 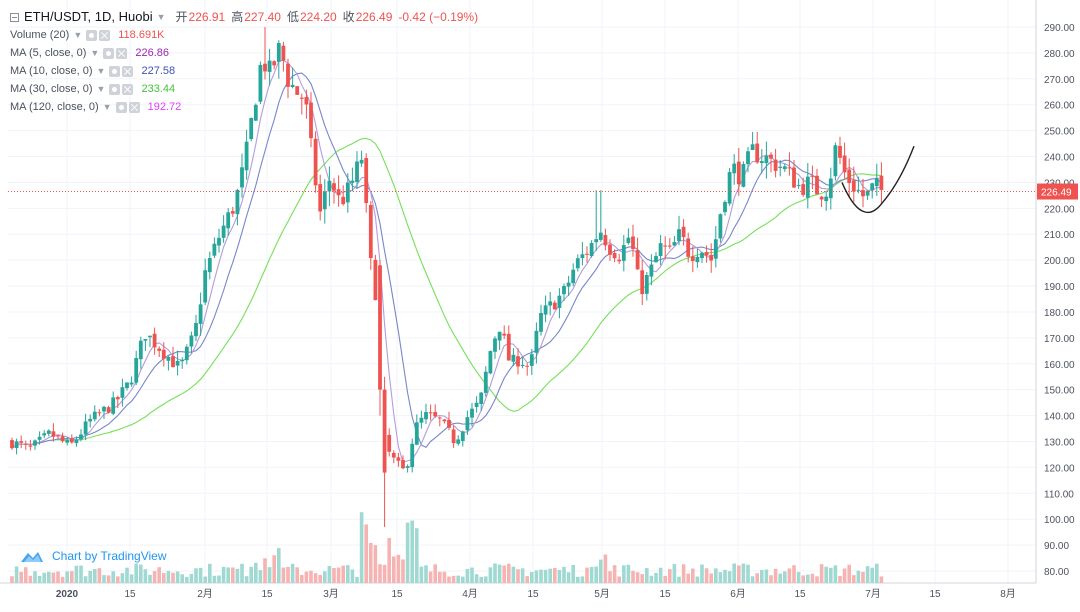 I want to click on x-tick-label: 15, so click(x=935, y=594).